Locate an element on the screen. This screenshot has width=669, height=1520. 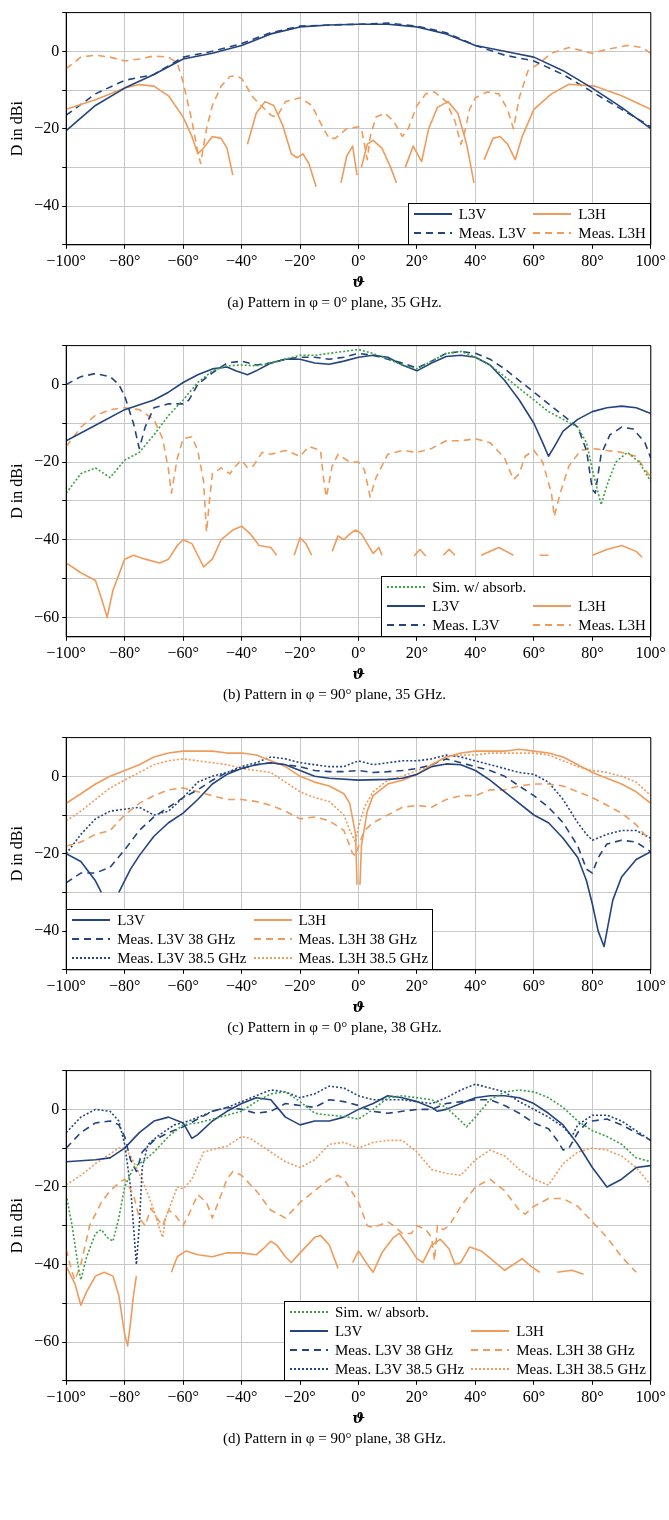
text: (c) Pattern in φ = 0° plane, 38 GHz. is located at coordinates (334, 1027).